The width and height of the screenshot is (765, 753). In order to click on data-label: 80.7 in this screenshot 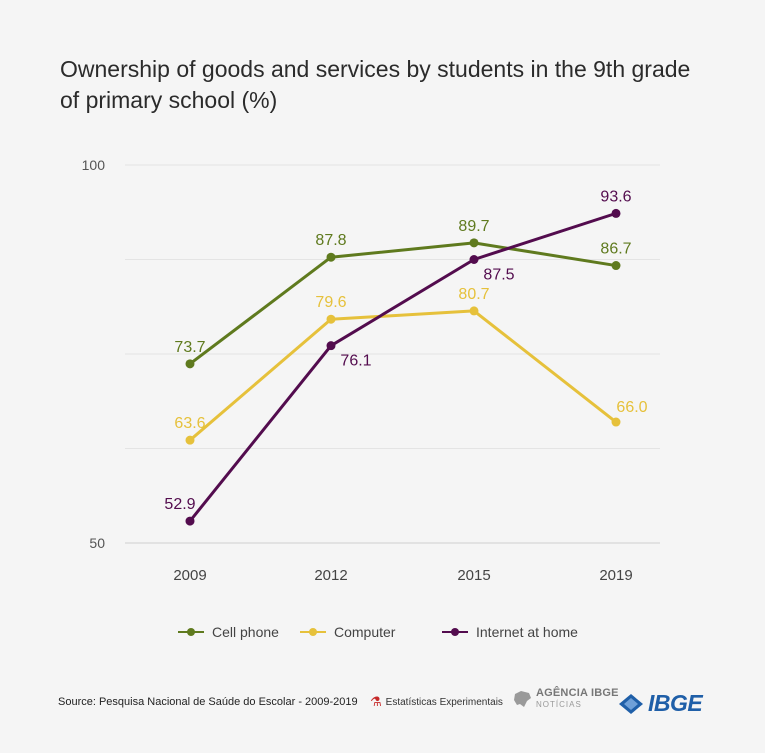, I will do `click(473, 294)`.